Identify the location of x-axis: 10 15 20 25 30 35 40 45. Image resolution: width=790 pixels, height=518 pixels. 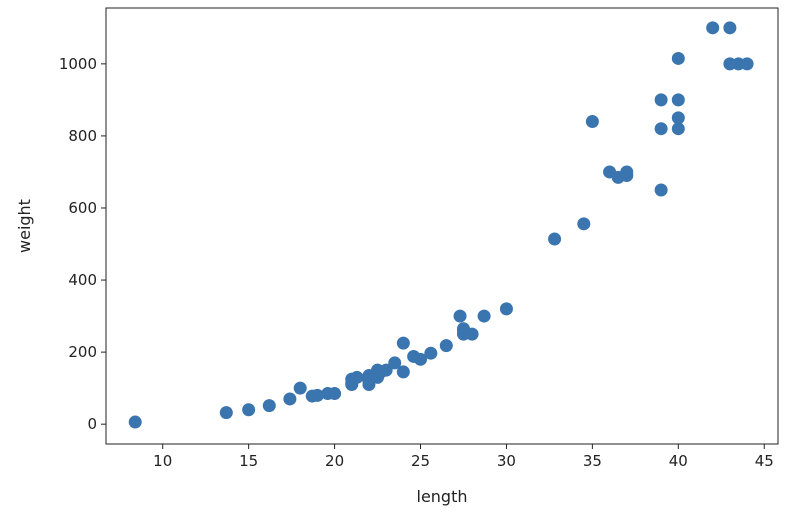
(463, 457).